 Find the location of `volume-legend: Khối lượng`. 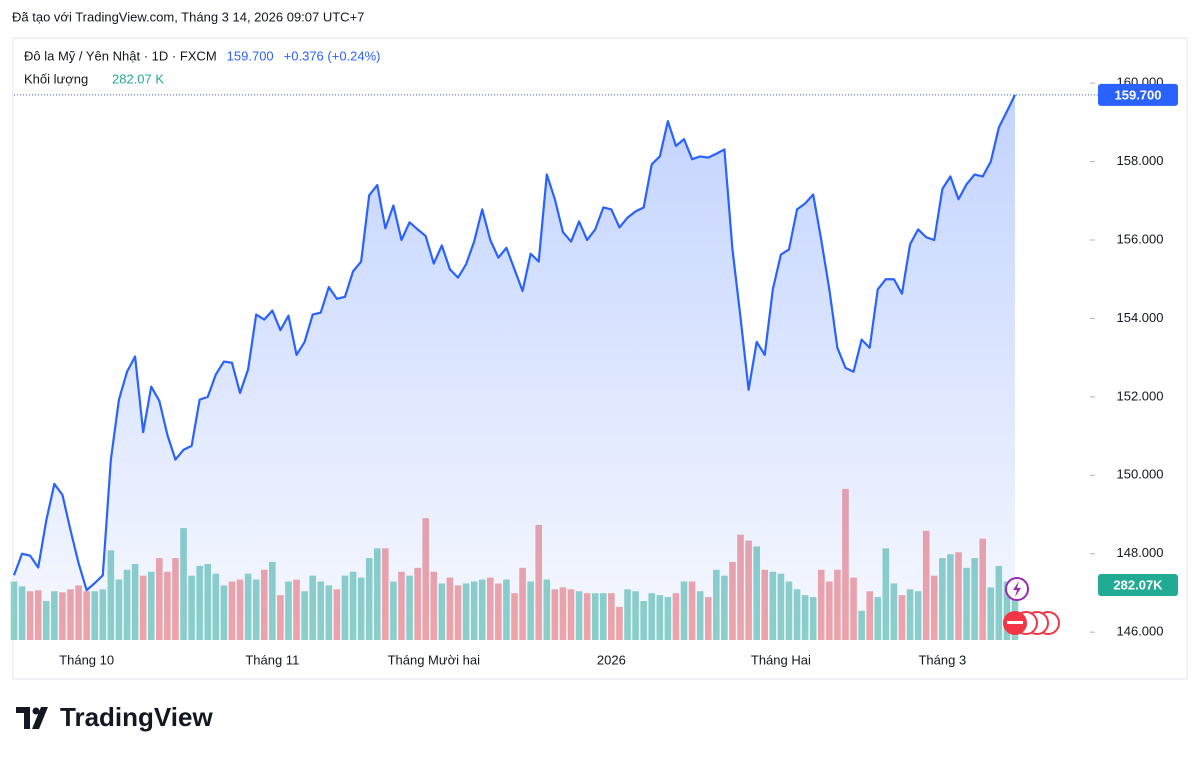

volume-legend: Khối lượng is located at coordinates (56, 78).